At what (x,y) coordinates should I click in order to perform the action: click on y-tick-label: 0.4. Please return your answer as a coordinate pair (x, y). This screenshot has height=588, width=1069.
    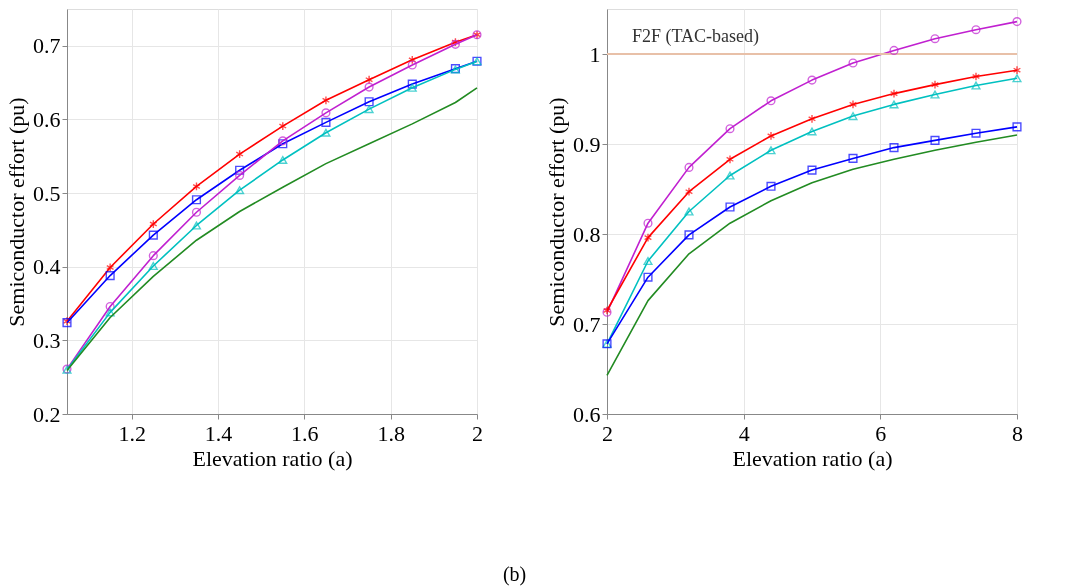
    Looking at the image, I should click on (47, 267).